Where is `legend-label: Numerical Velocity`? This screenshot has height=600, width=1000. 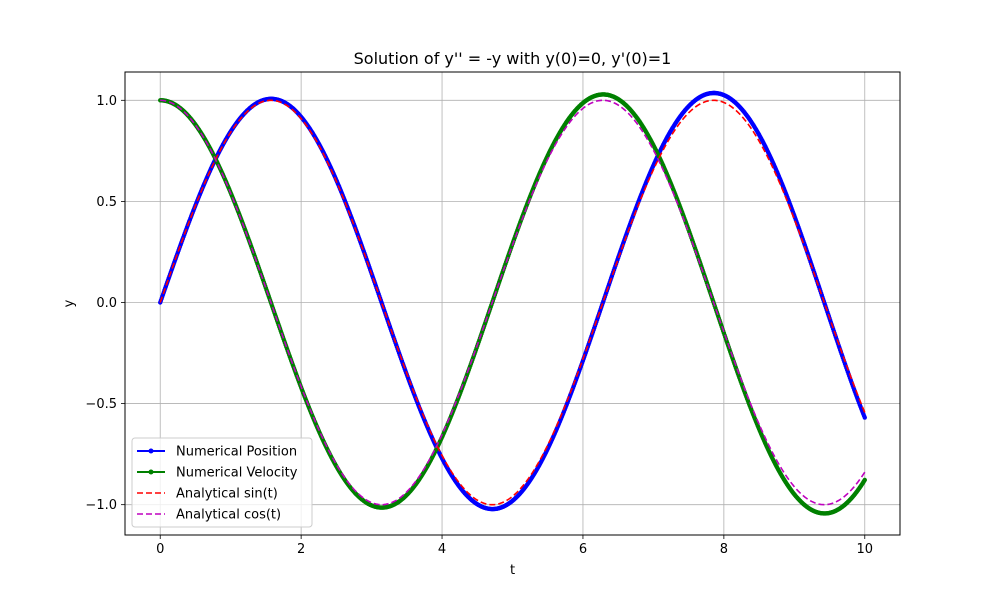
legend-label: Numerical Velocity is located at coordinates (237, 473).